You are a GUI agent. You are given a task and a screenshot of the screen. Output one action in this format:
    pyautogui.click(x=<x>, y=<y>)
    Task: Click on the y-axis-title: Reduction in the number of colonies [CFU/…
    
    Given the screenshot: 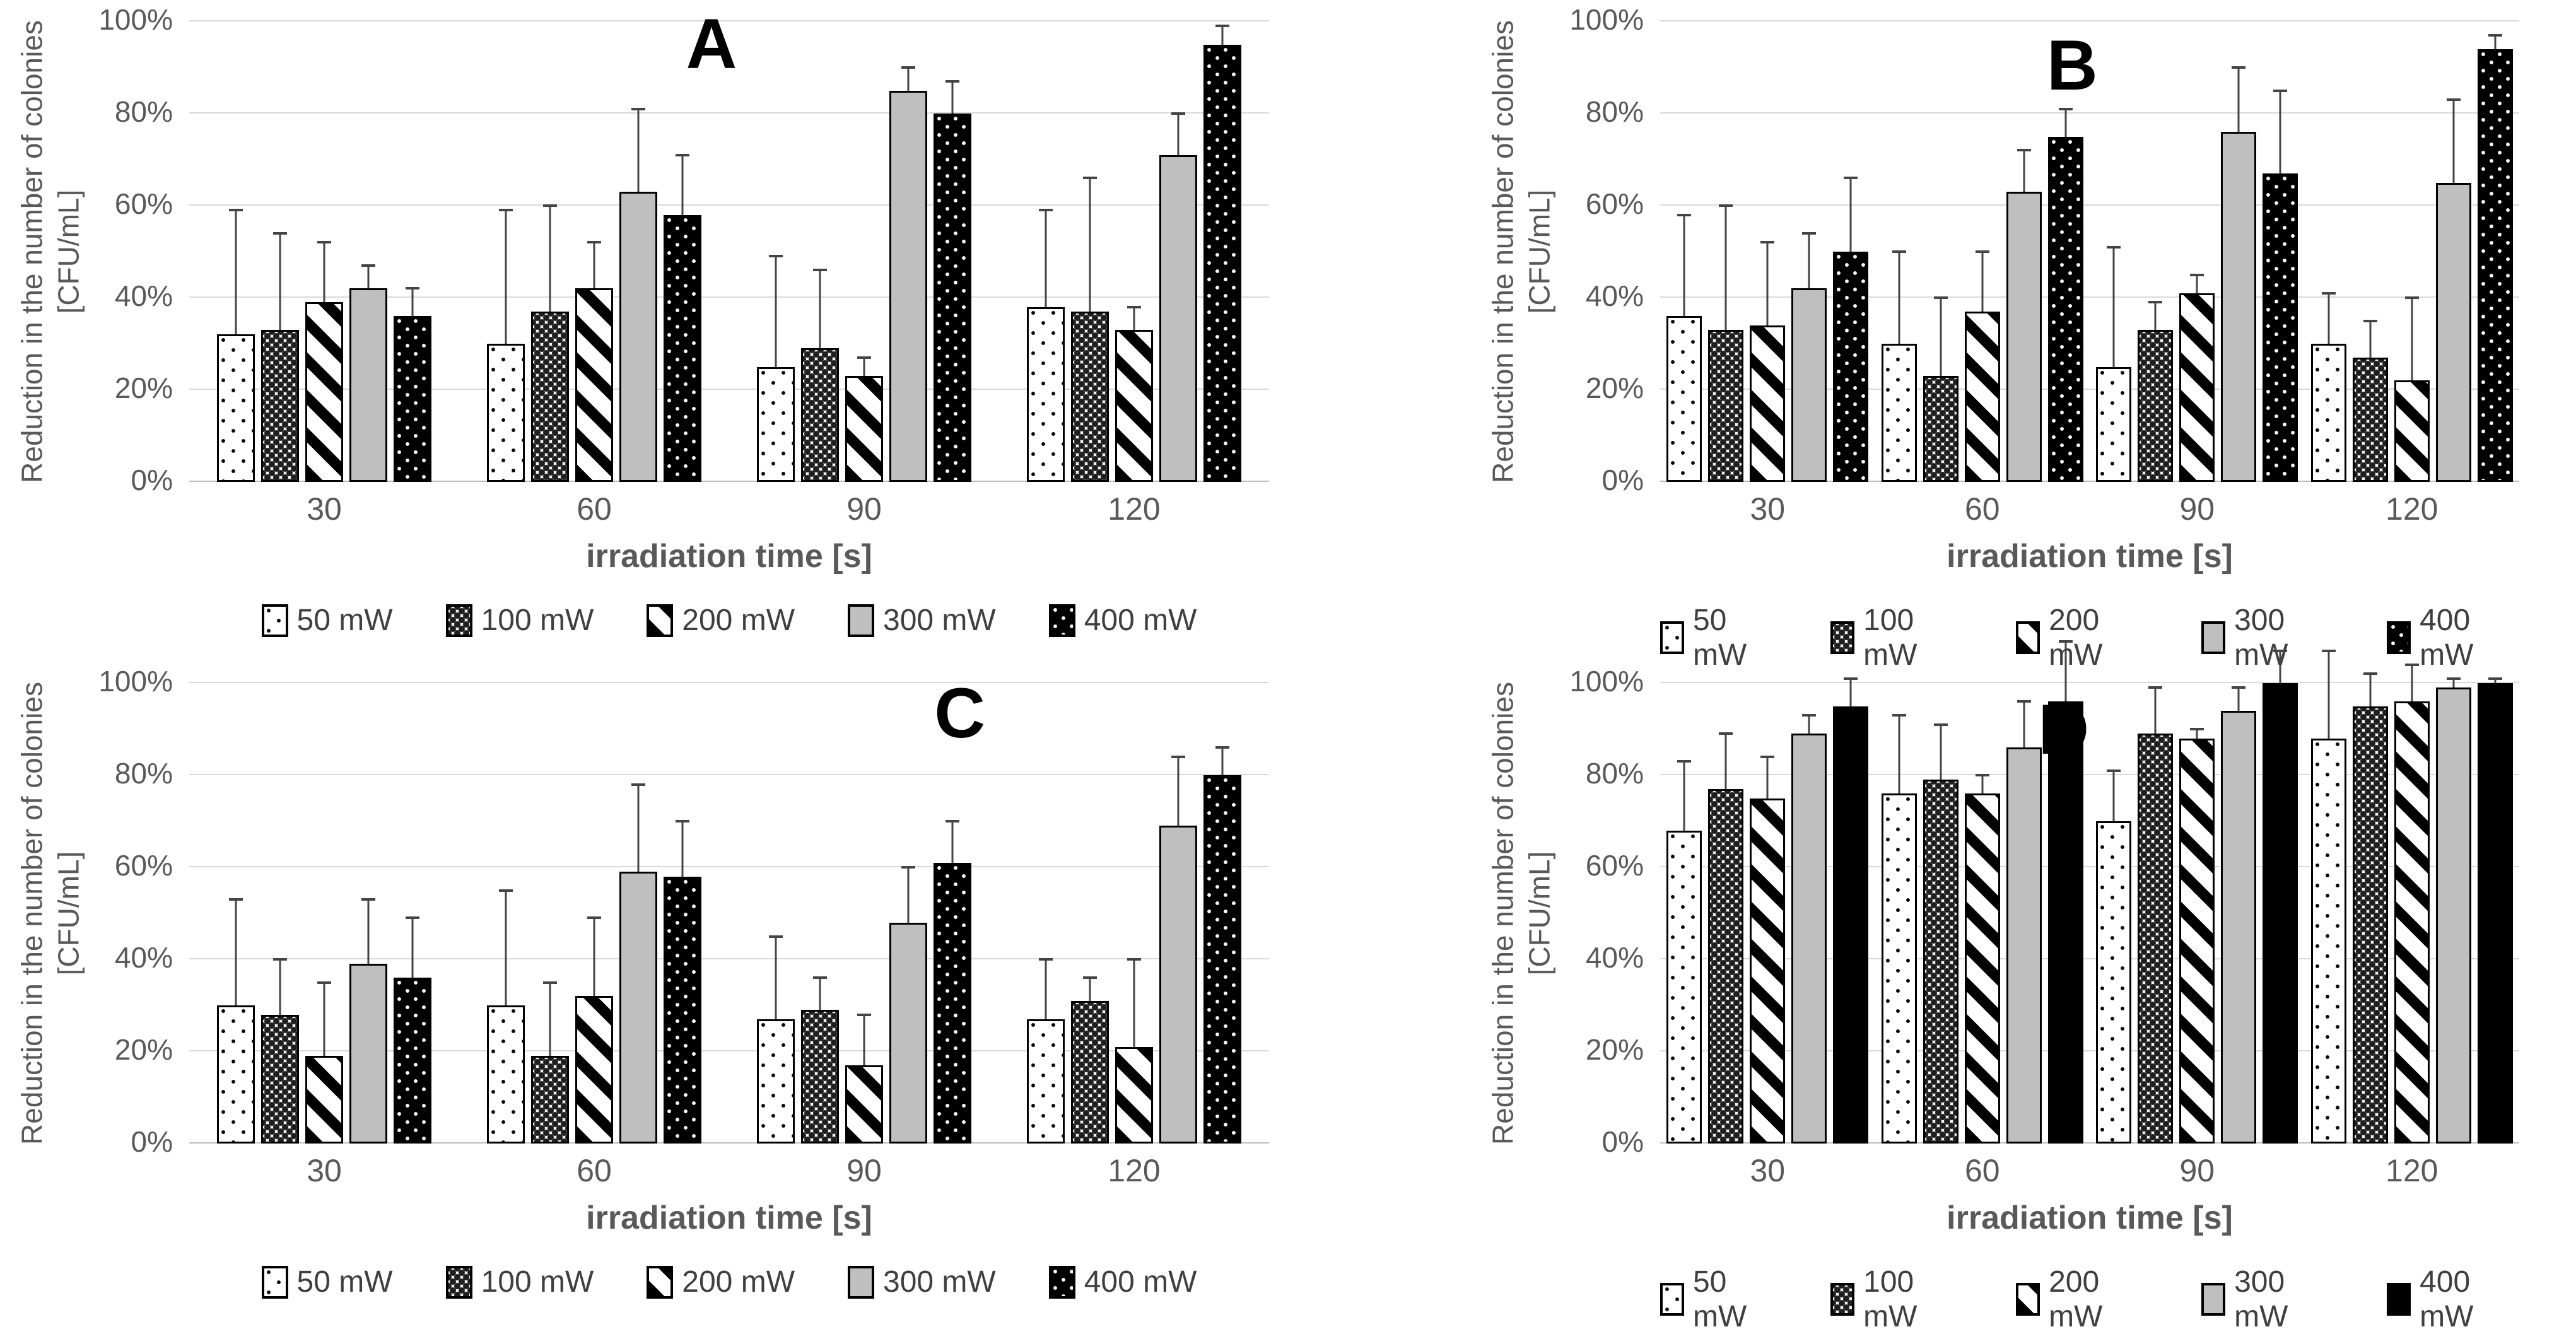 What is the action you would take?
    pyautogui.click(x=50, y=251)
    